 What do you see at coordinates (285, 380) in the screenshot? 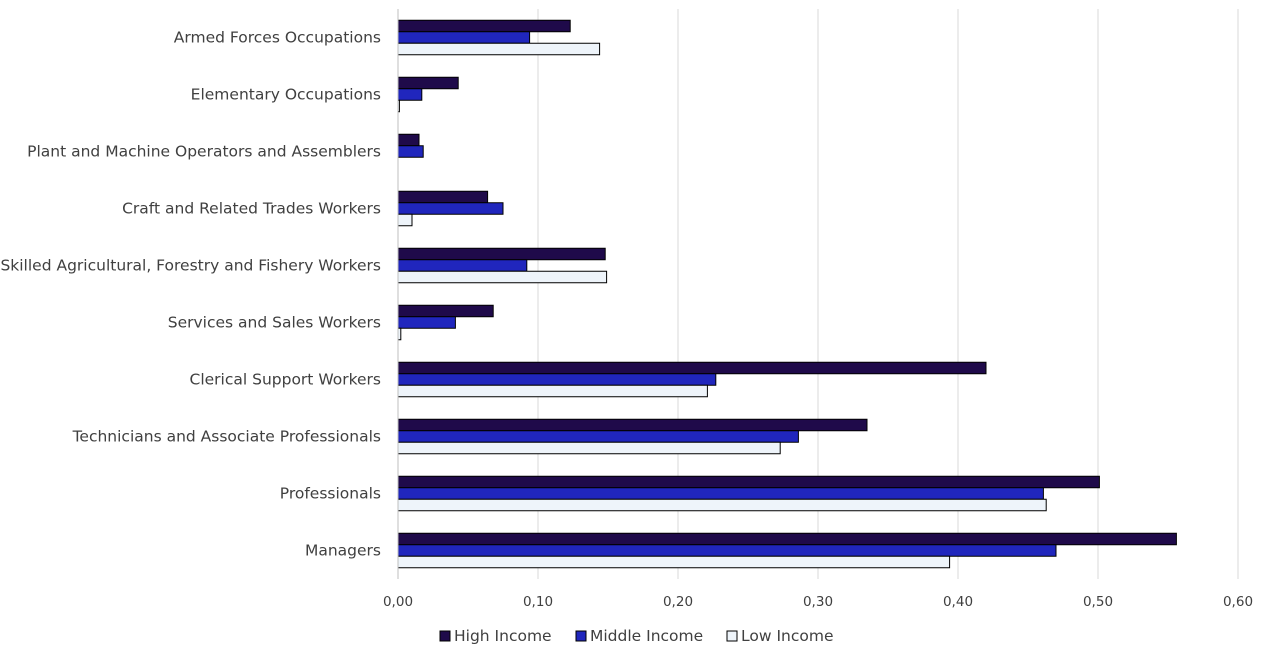
I see `category-label: Clerical Support Workers` at bounding box center [285, 380].